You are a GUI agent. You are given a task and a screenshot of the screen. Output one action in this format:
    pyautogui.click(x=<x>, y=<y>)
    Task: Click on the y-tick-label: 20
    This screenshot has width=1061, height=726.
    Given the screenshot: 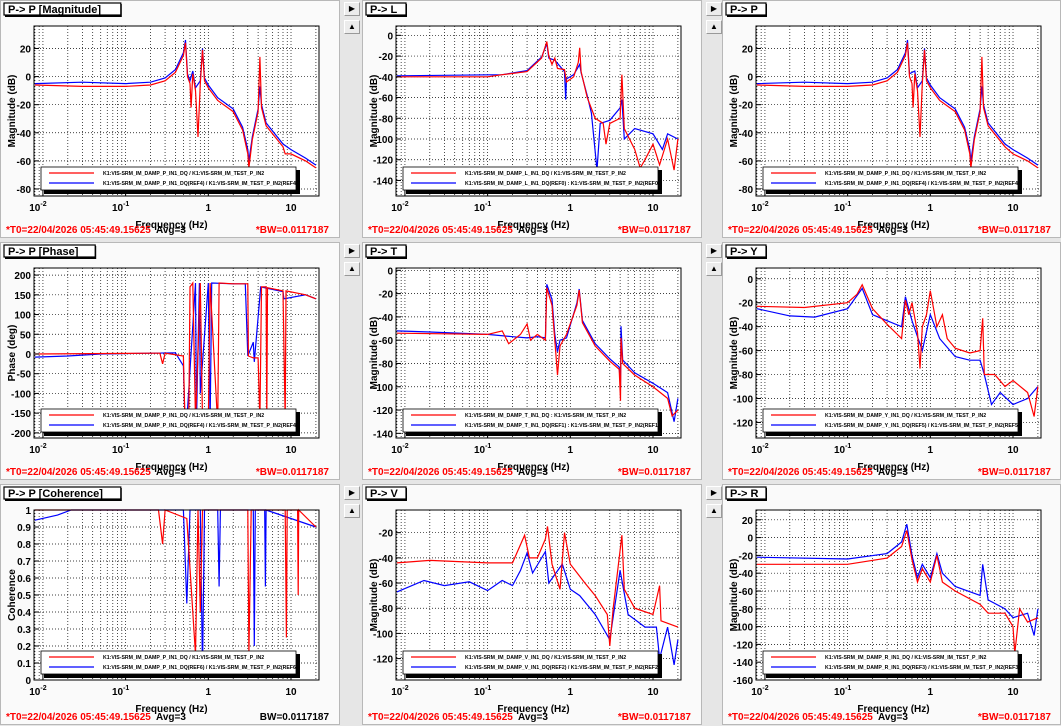 What is the action you would take?
    pyautogui.click(x=26, y=49)
    